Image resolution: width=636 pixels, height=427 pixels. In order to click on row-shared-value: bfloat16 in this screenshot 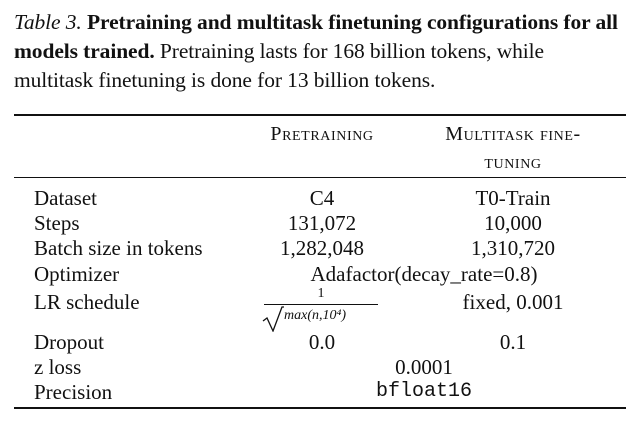, I will do `click(423, 391)`.